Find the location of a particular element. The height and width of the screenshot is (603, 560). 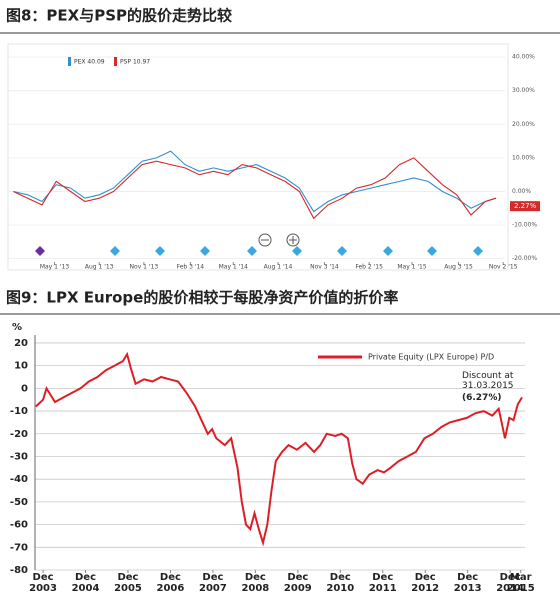

figure-caption: 图8：PEX与PSP的股价走势比较 is located at coordinates (119, 16).